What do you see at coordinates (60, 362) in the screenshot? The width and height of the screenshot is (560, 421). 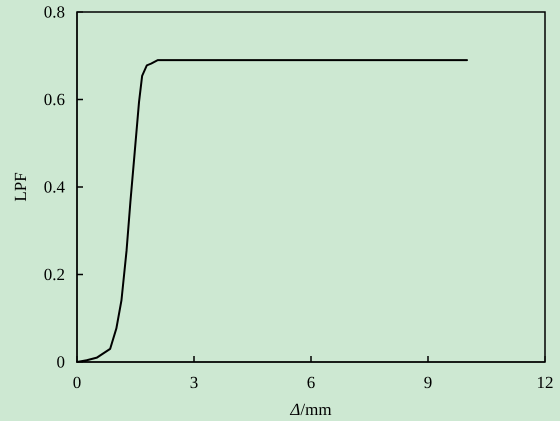 I see `y-tick-label: 0` at bounding box center [60, 362].